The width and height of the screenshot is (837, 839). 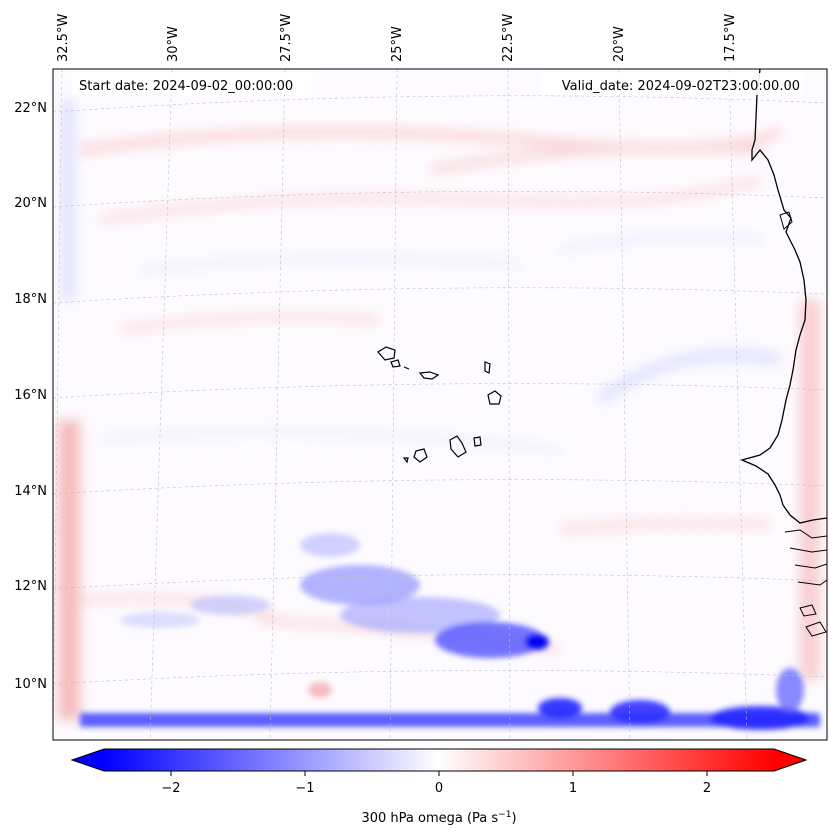 I want to click on colorbar-max-extension, so click(x=790, y=760).